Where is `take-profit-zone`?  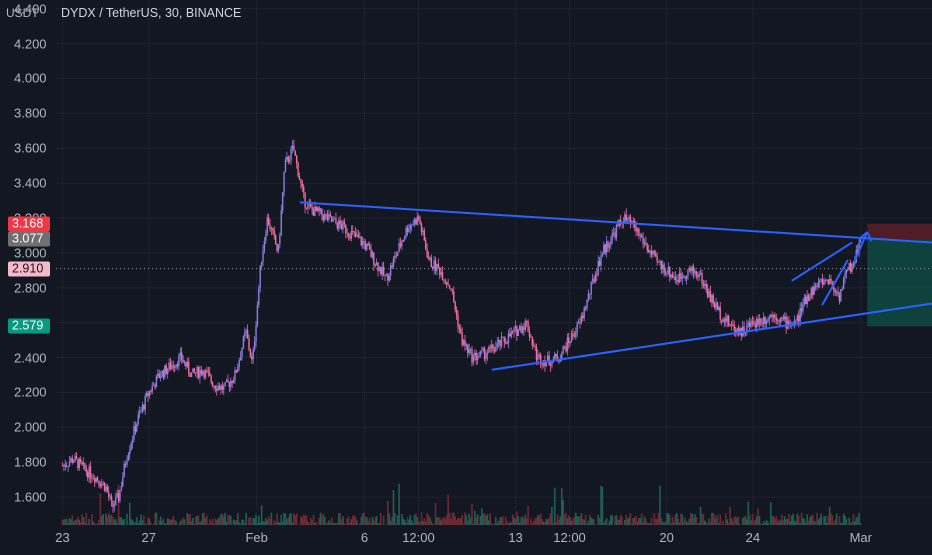 take-profit-zone is located at coordinates (899, 282).